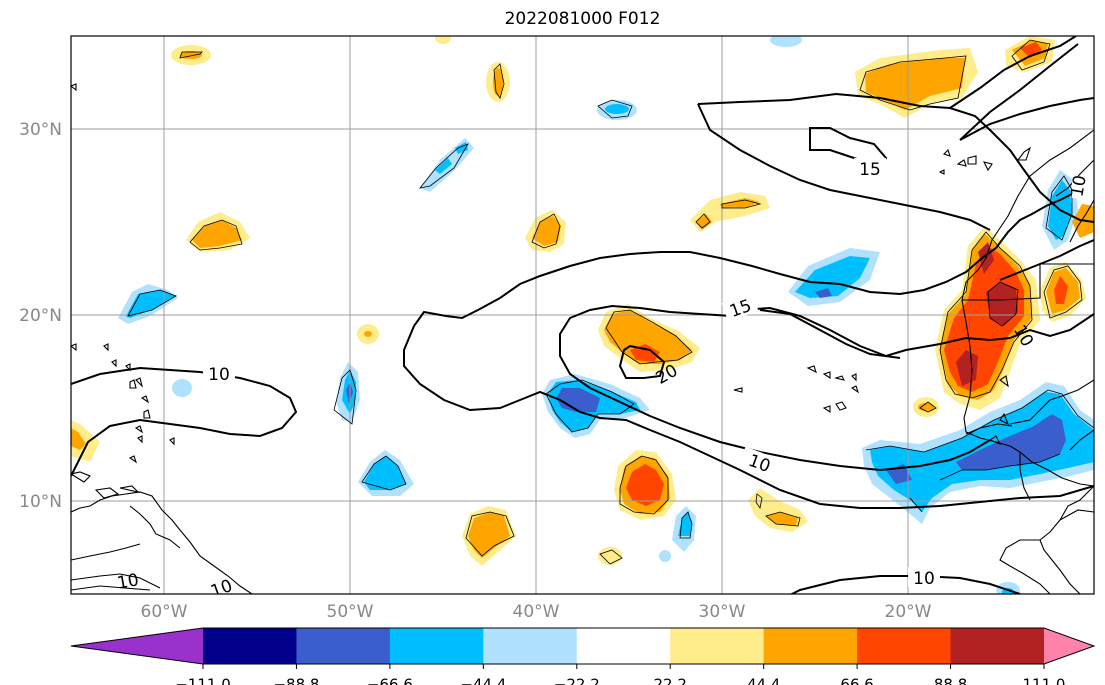 The image size is (1105, 685). What do you see at coordinates (40, 130) in the screenshot?
I see `lat-tick-label: 30°N` at bounding box center [40, 130].